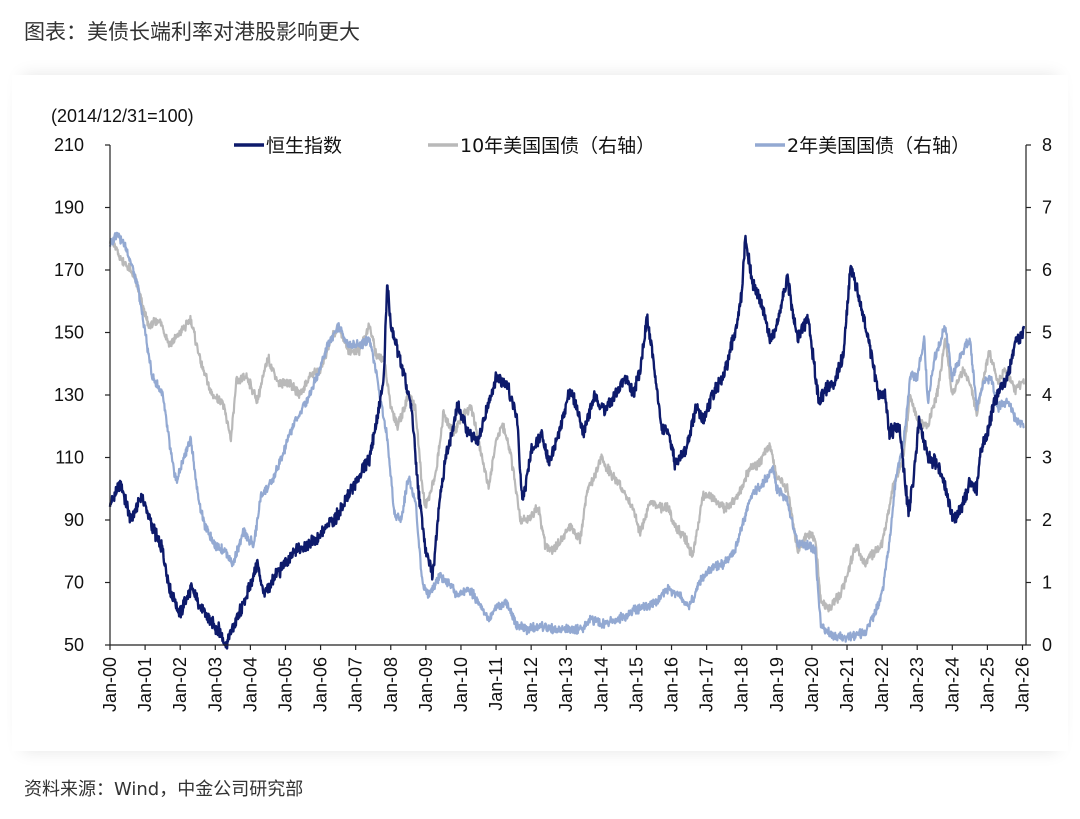  I want to click on x-tick-label: Jan-02, so click(180, 684).